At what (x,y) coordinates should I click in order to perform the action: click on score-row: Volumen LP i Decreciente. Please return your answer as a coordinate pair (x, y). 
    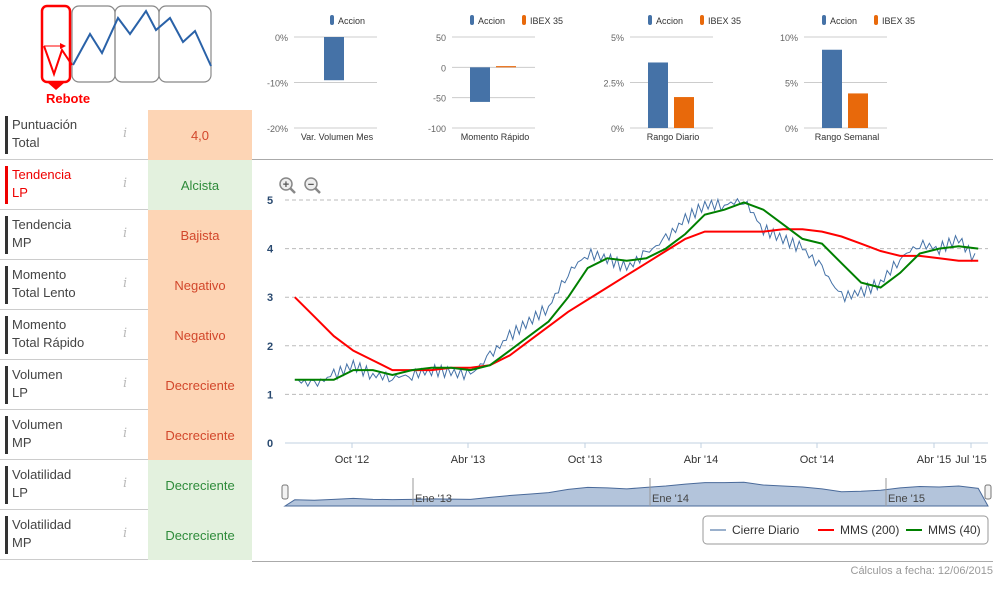
    Looking at the image, I should click on (126, 385).